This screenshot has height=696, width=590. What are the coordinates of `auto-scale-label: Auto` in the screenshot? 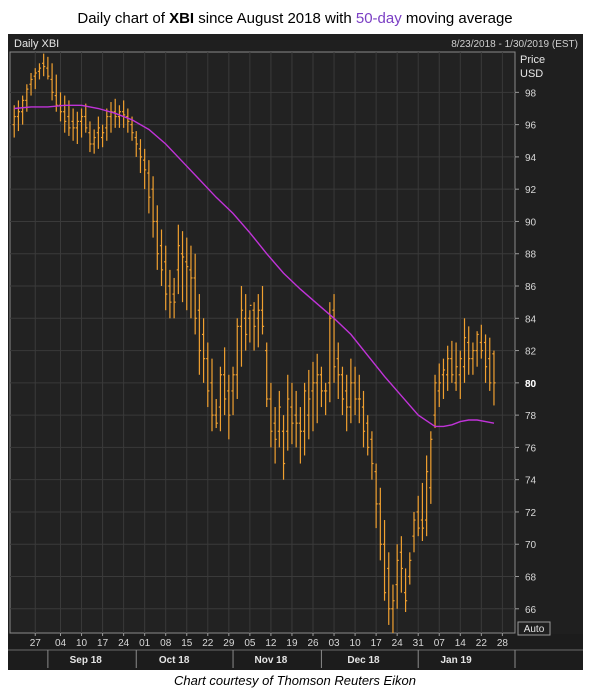 It's located at (534, 629).